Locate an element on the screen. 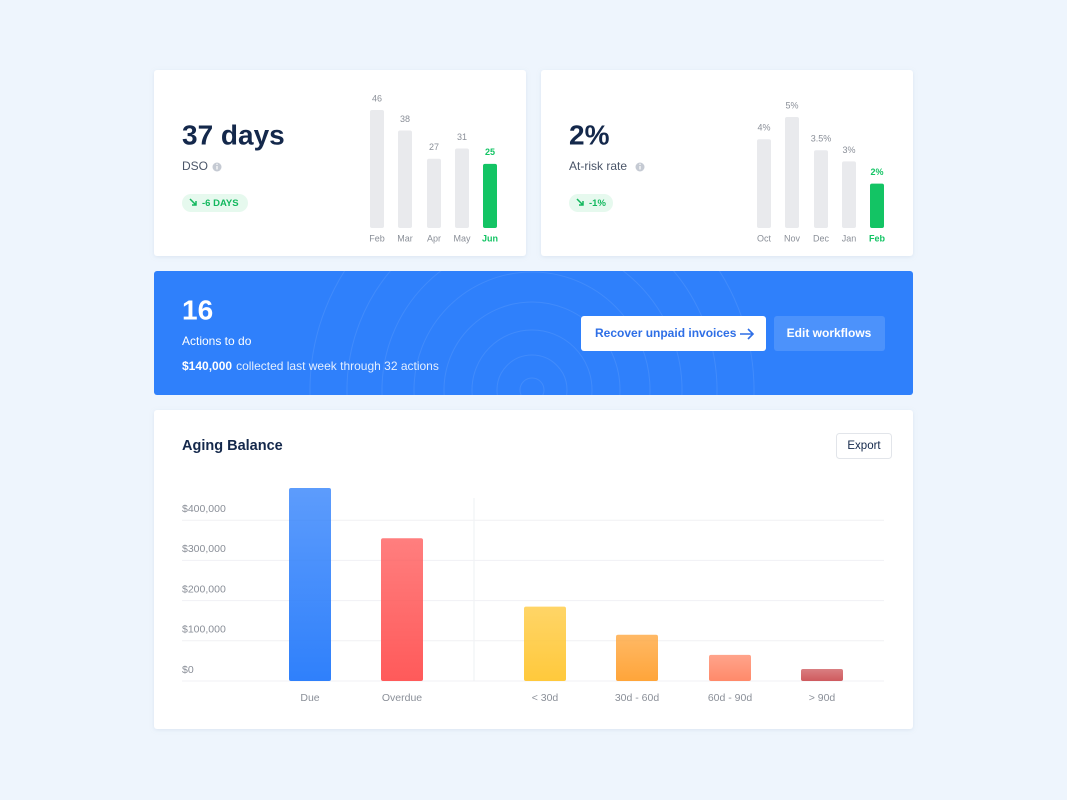 The image size is (1067, 800). value-label: 3% is located at coordinates (848, 150).